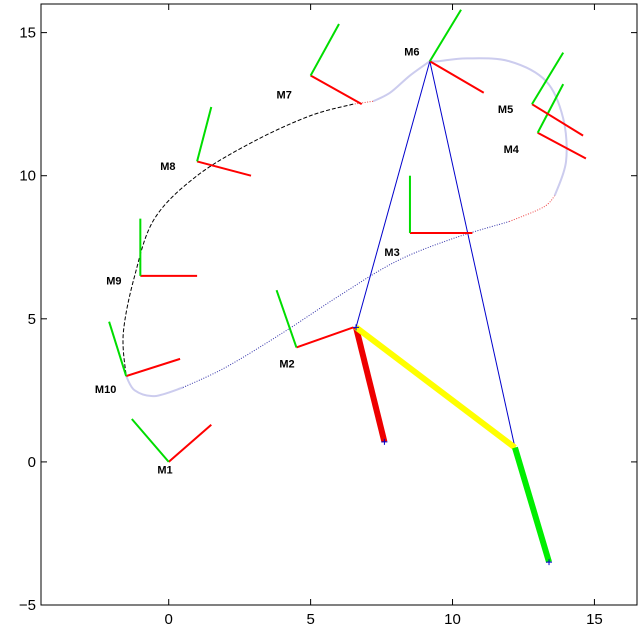 The image size is (639, 631). I want to click on robot-link2, so click(435, 387).